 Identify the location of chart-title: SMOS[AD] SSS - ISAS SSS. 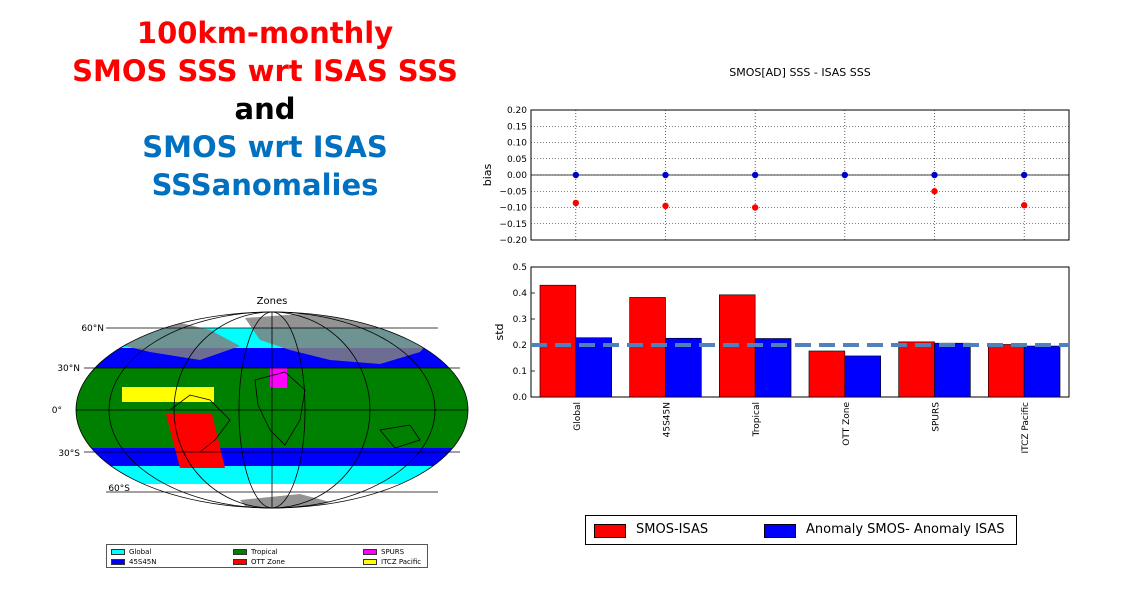
(799, 72).